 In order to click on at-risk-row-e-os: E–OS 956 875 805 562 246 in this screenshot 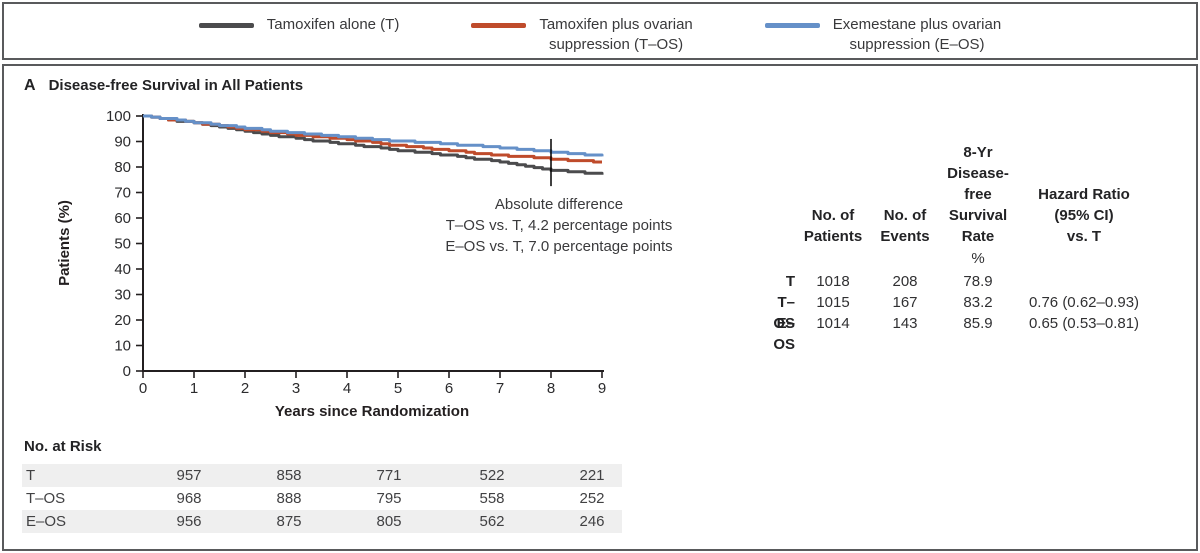, I will do `click(322, 521)`.